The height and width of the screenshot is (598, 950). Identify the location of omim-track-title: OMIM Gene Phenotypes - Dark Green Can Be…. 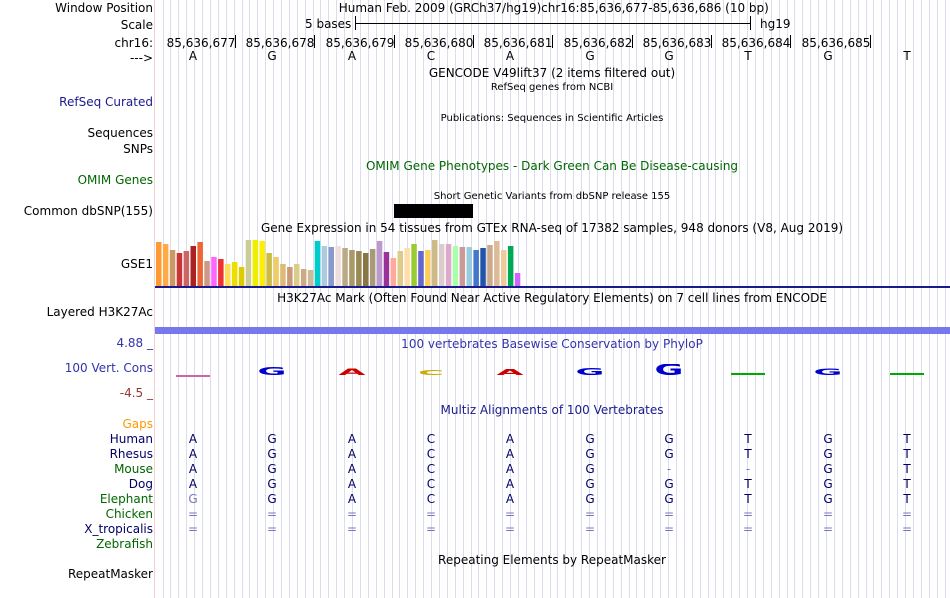
(552, 166).